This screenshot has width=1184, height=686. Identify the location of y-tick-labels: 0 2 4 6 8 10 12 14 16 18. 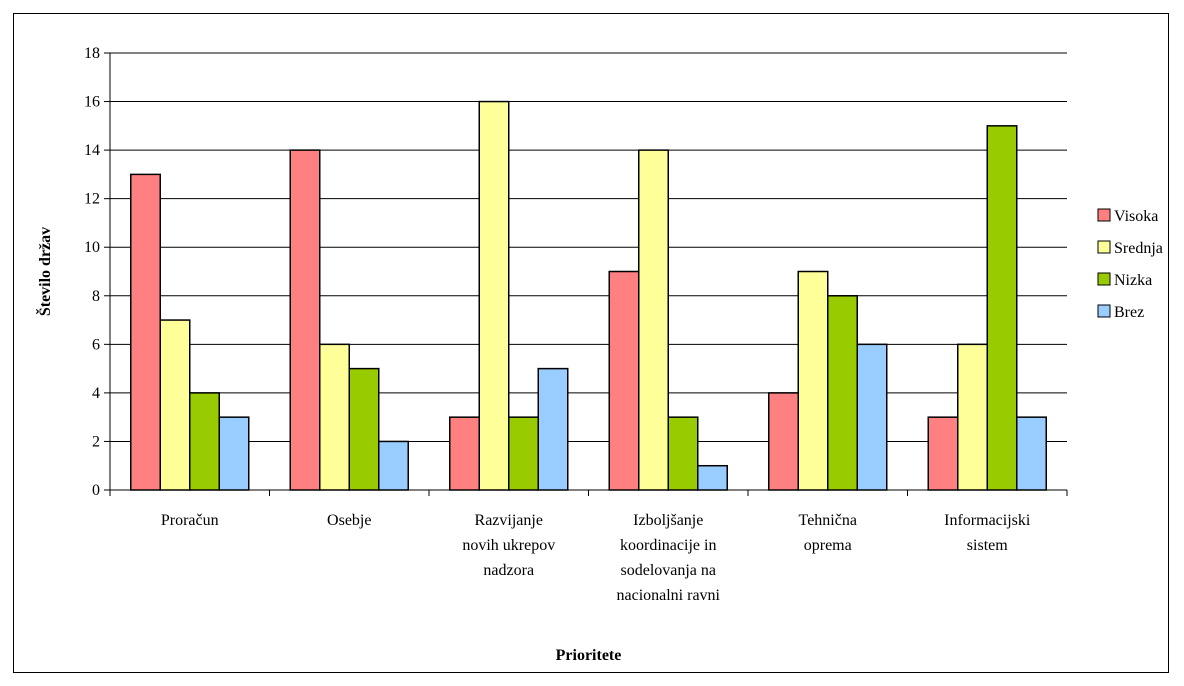
(92, 272).